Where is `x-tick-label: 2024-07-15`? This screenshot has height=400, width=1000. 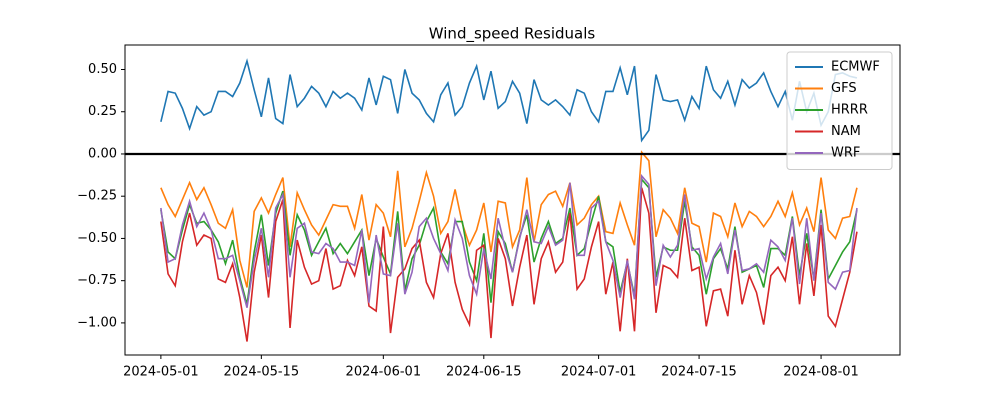 x-tick-label: 2024-07-15 is located at coordinates (699, 372).